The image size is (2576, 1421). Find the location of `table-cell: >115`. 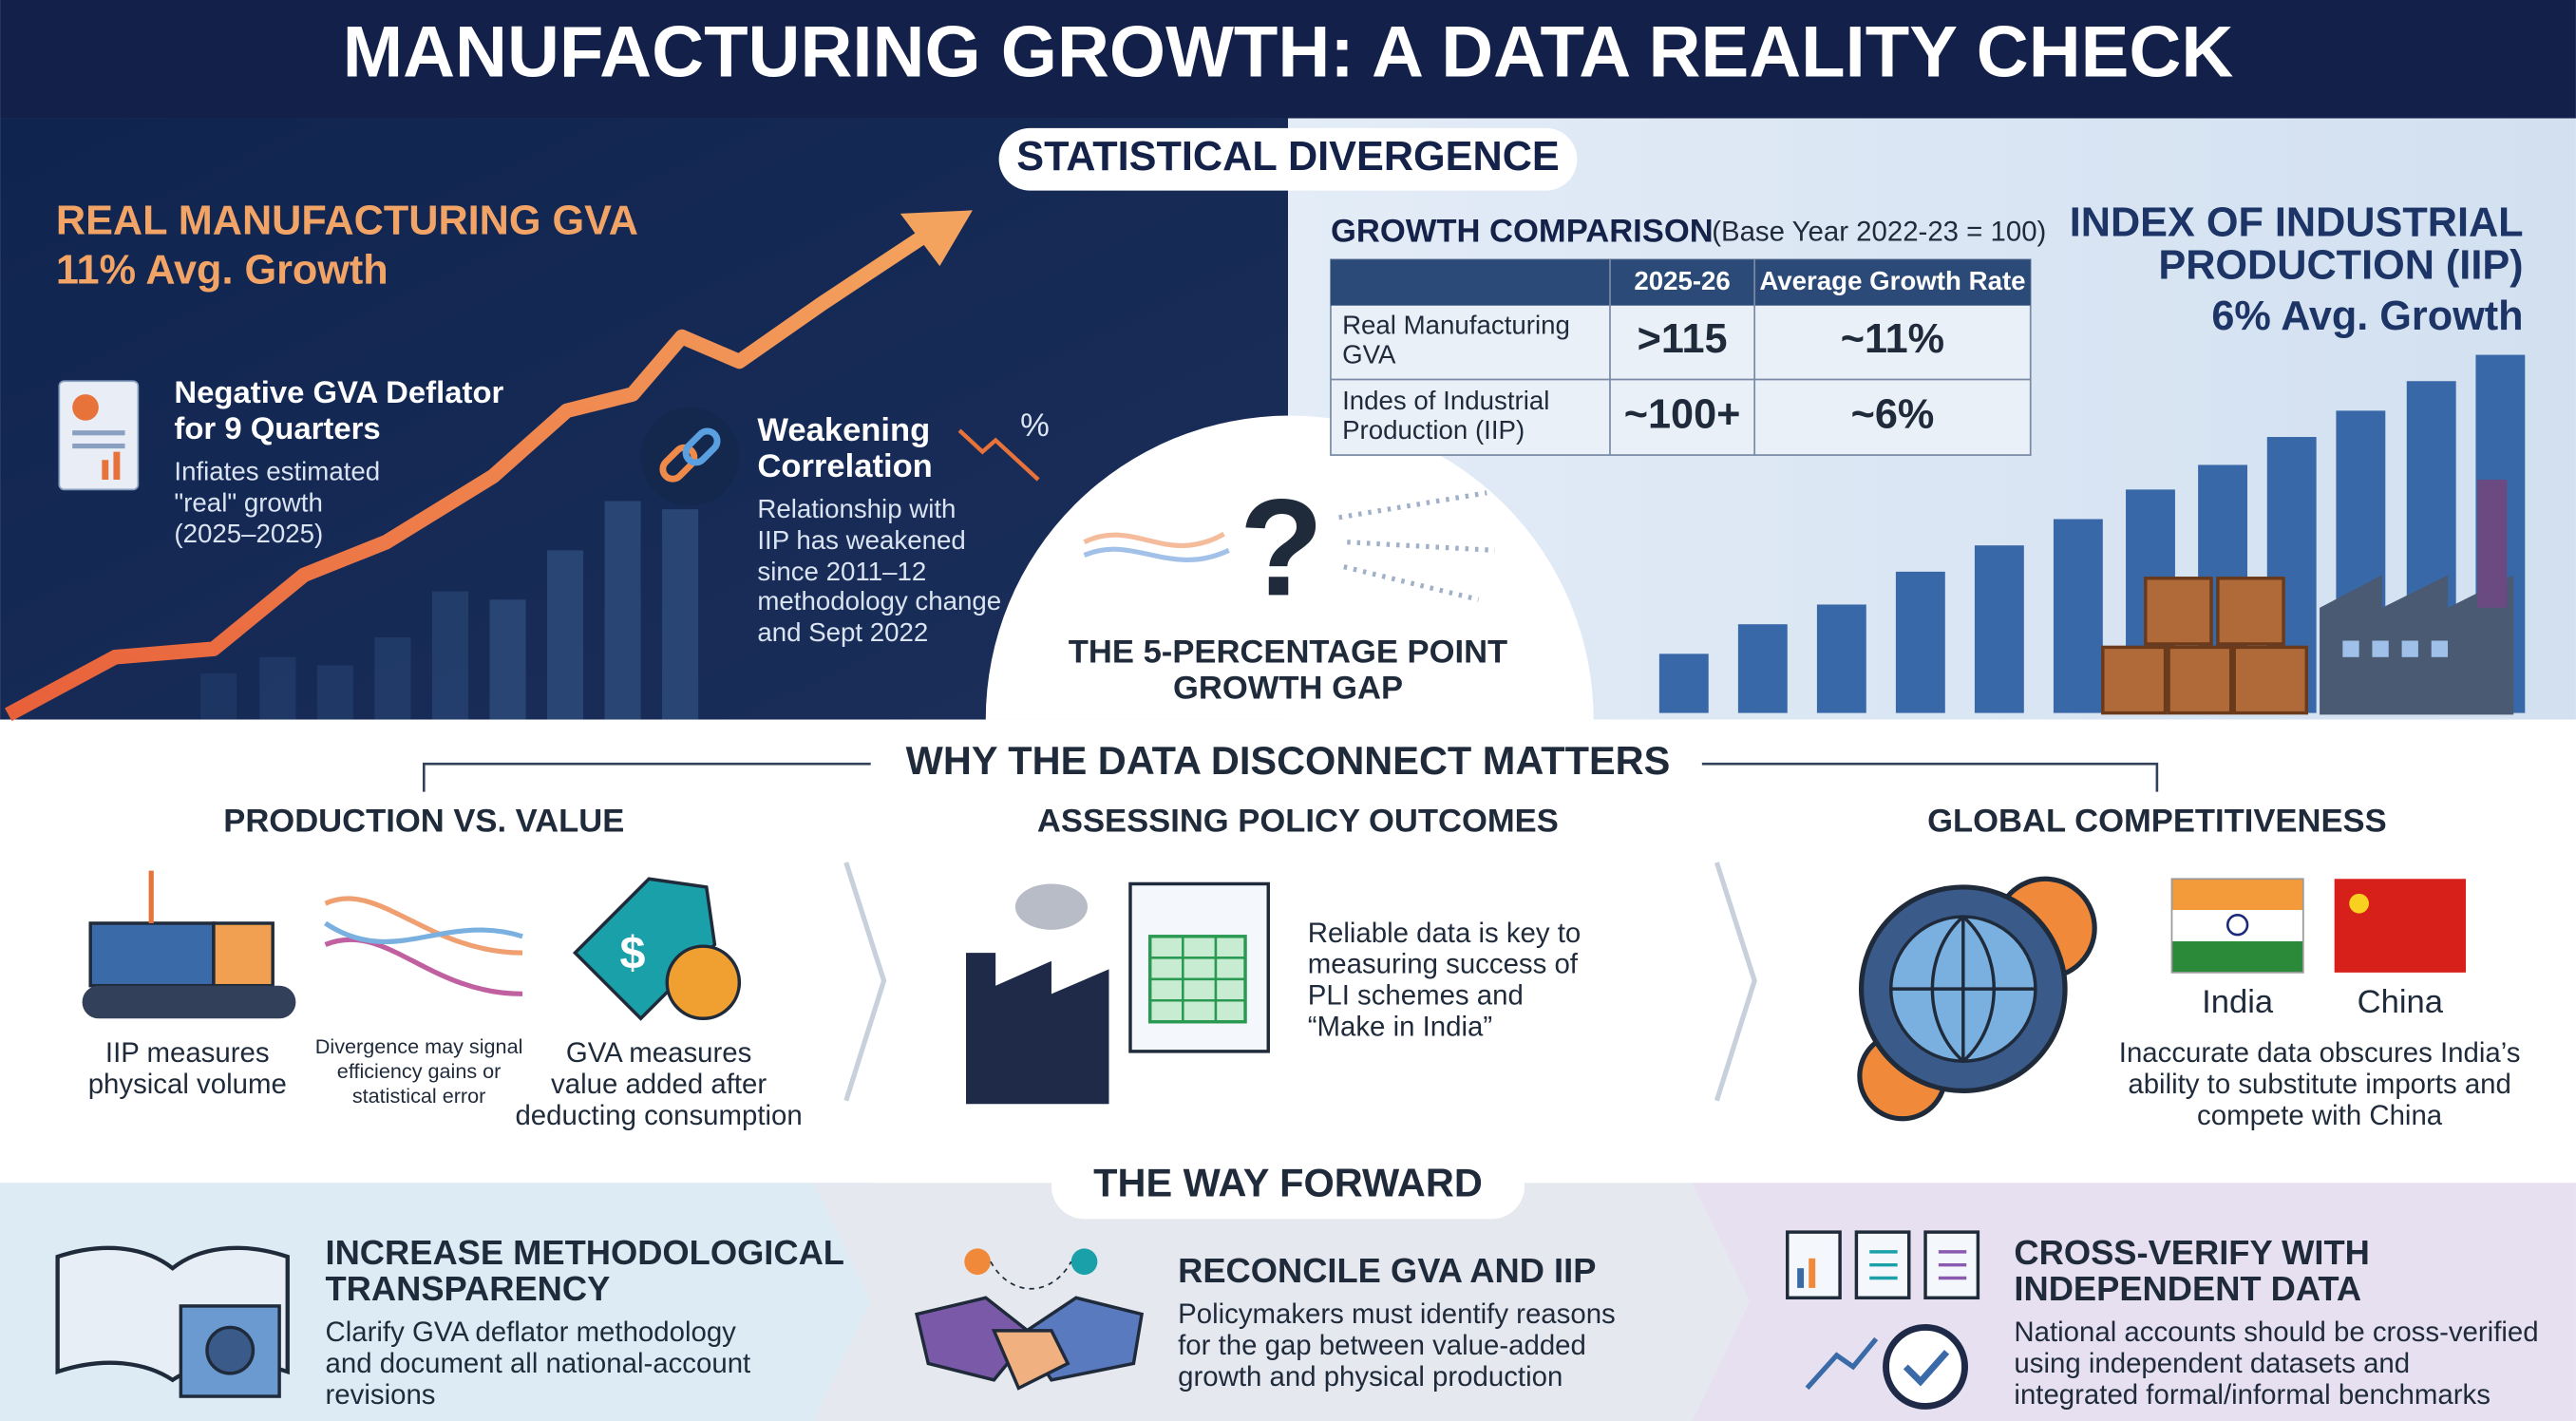

table-cell: >115 is located at coordinates (1683, 339).